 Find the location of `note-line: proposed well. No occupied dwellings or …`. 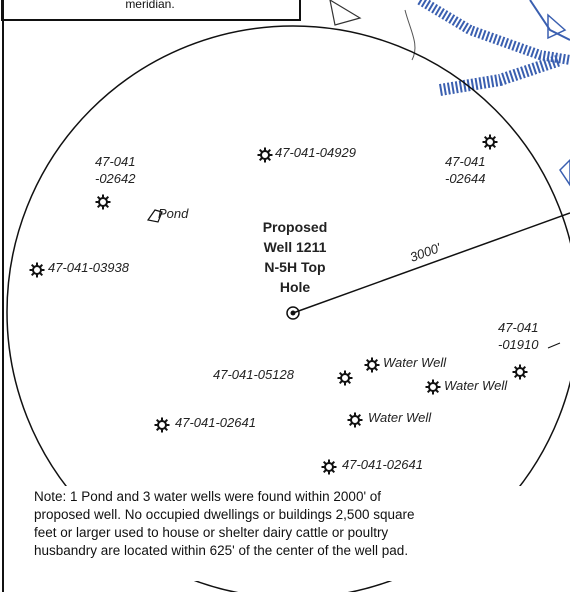

note-line: proposed well. No occupied dwellings or … is located at coordinates (224, 514).